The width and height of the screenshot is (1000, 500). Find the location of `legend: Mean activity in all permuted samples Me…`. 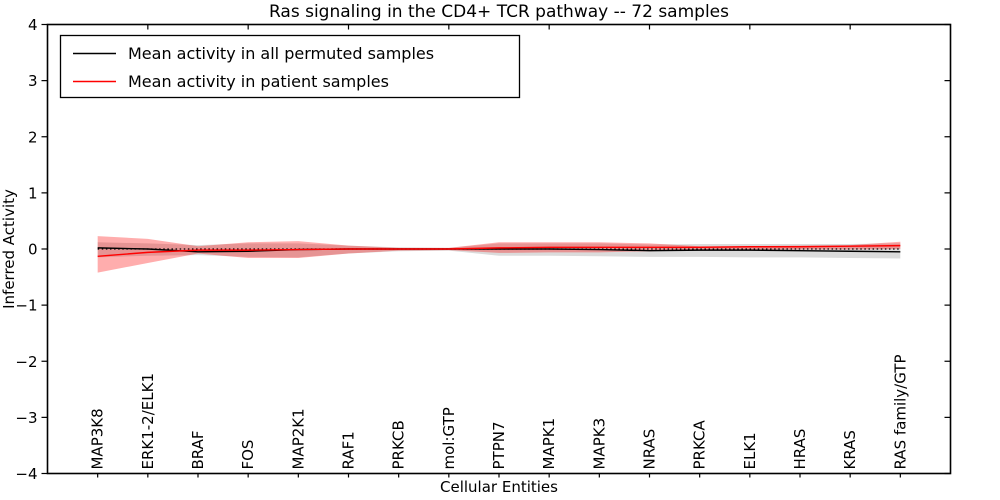

legend: Mean activity in all permuted samples Me… is located at coordinates (290, 66).